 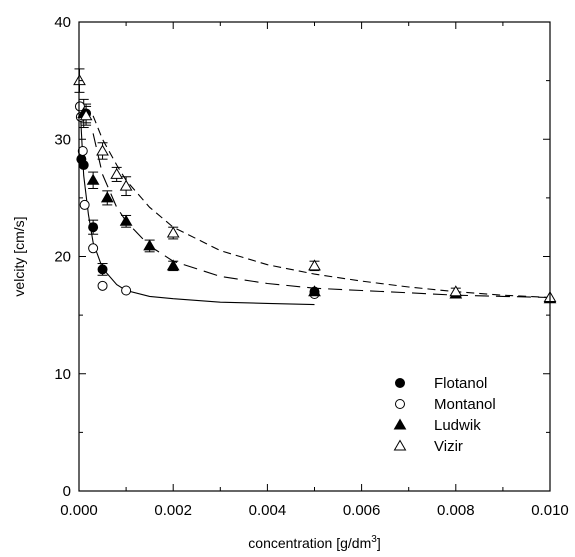 I want to click on fit-curve-flotanol, so click(x=197, y=209).